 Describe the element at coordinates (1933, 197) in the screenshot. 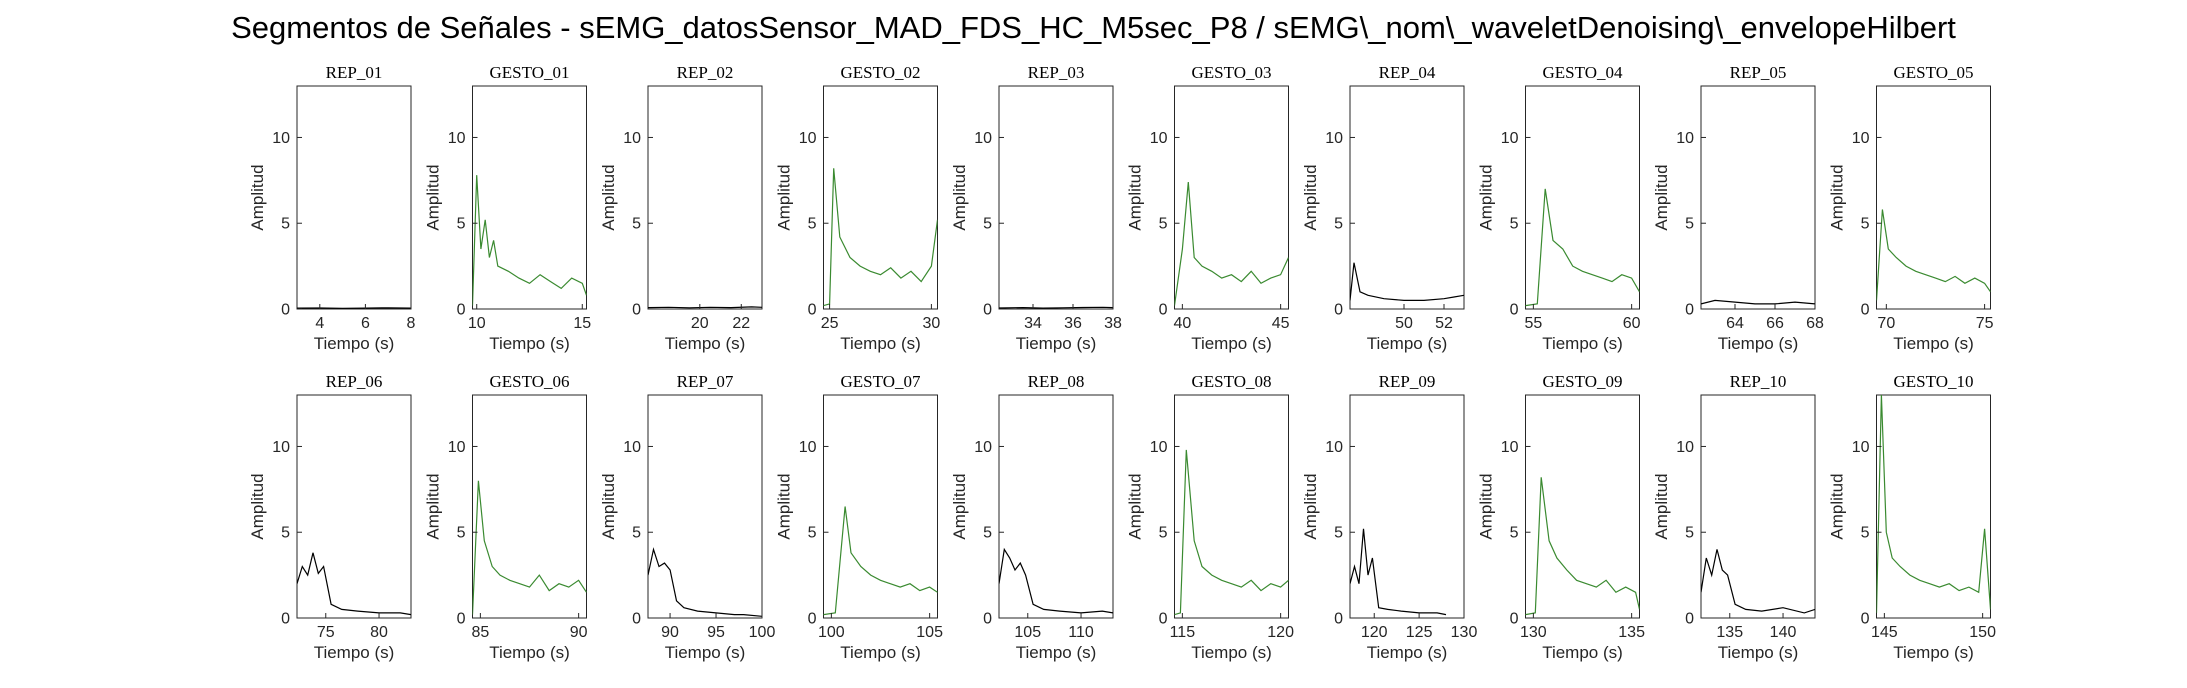

I see `panel-10-axes-box` at that location.